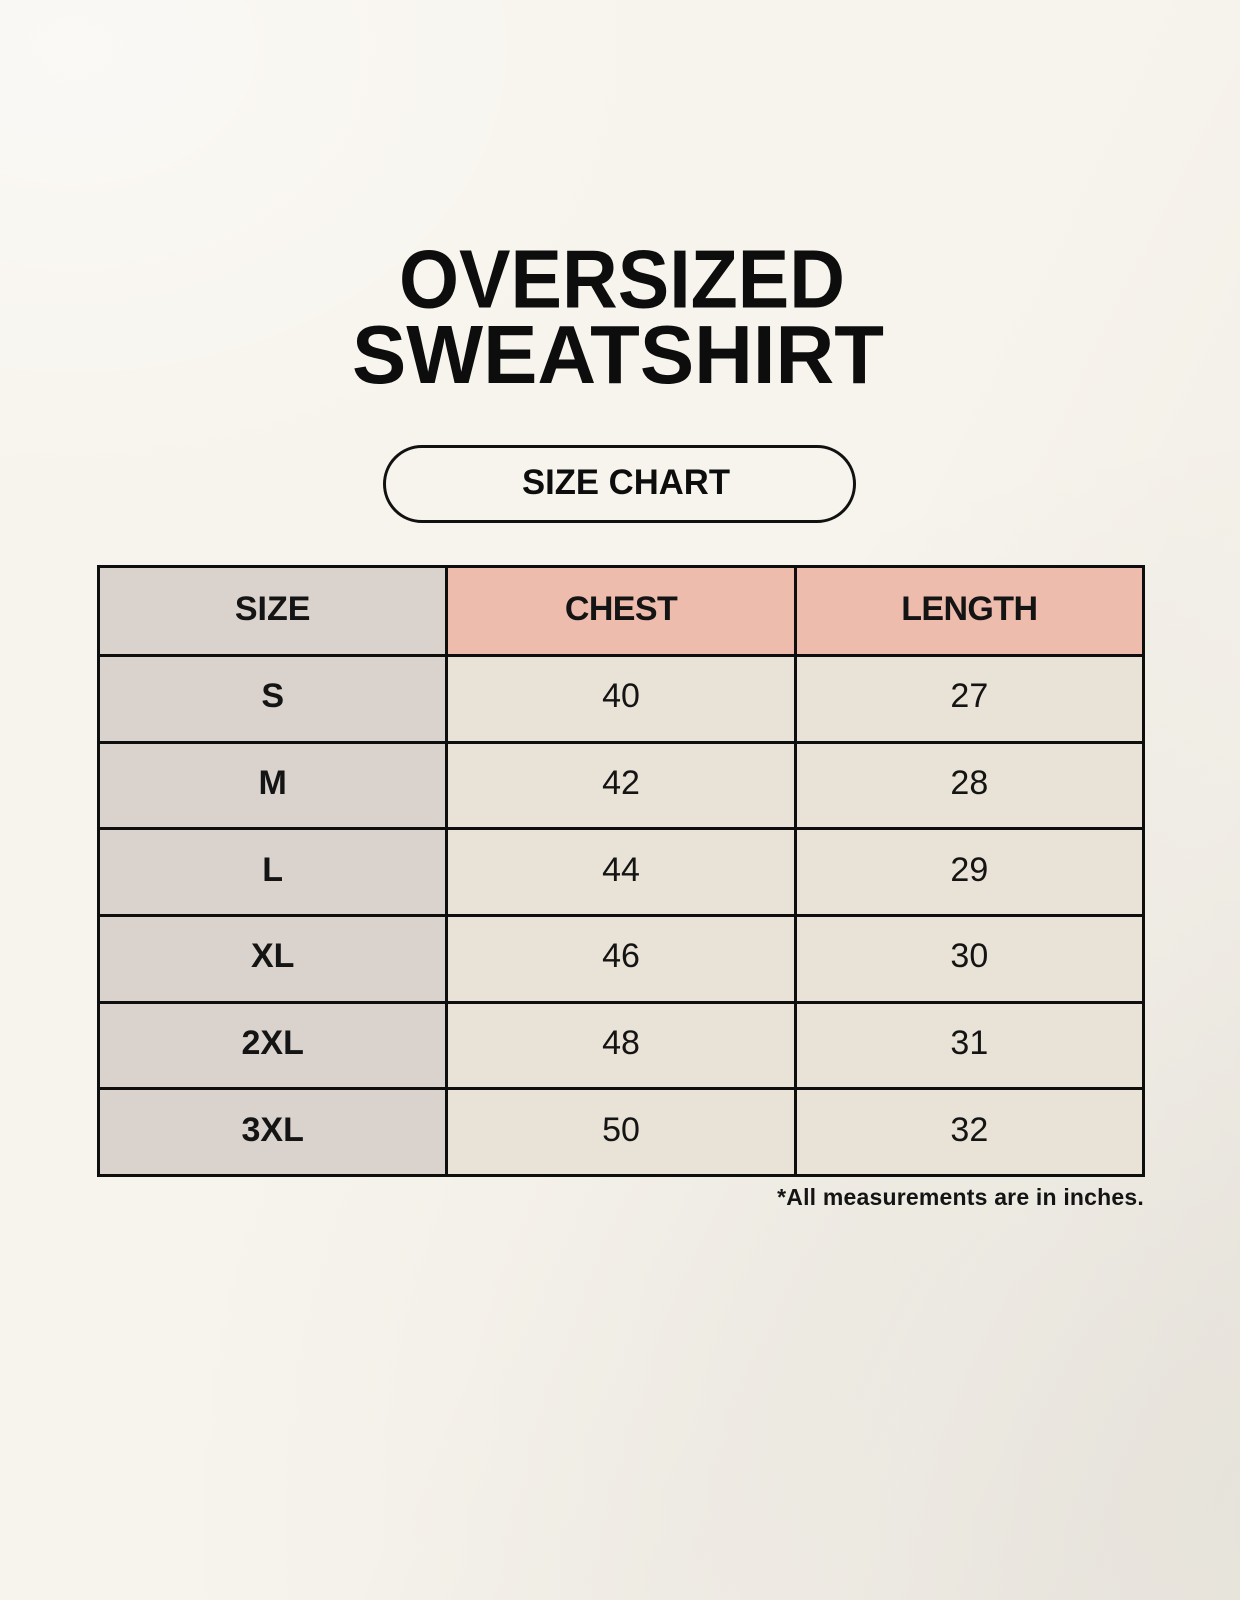  What do you see at coordinates (618, 354) in the screenshot?
I see `svg-text: SWEATSHIRT` at bounding box center [618, 354].